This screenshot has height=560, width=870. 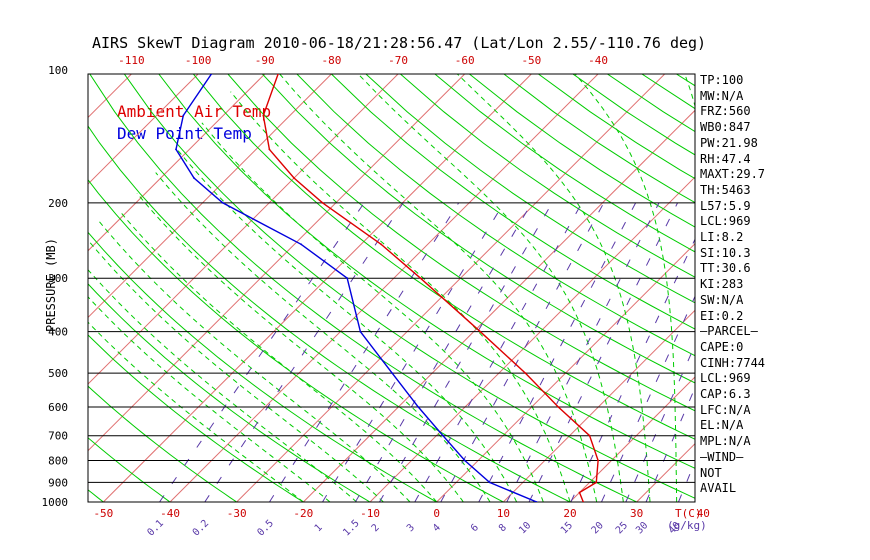 I want to click on stability-index: TT:30.6, so click(x=725, y=268).